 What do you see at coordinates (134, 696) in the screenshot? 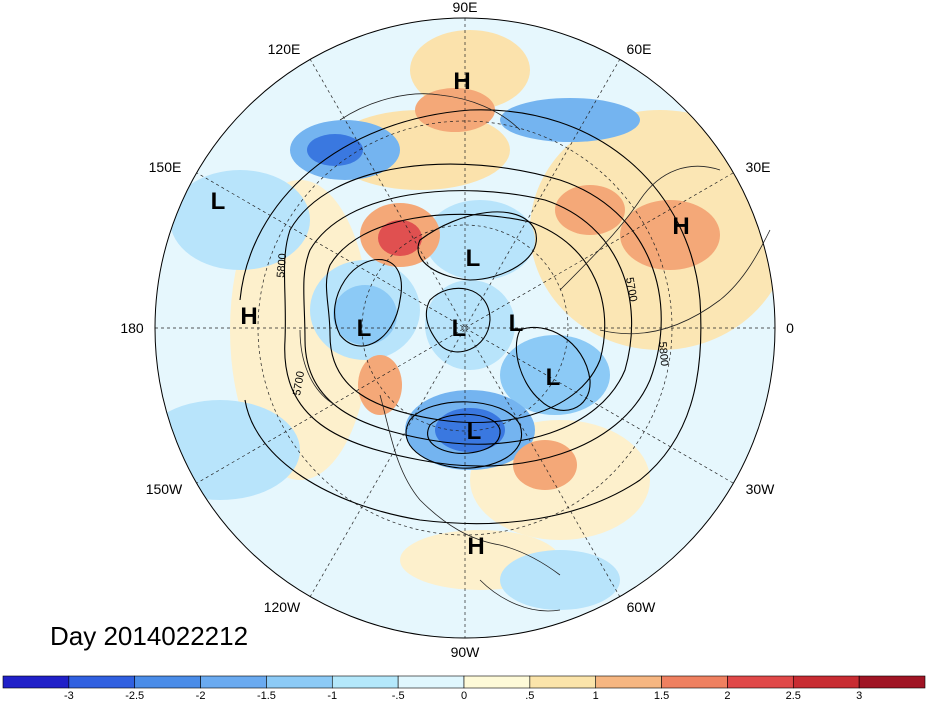
I see `colorbar-tick-label: -2.5` at bounding box center [134, 696].